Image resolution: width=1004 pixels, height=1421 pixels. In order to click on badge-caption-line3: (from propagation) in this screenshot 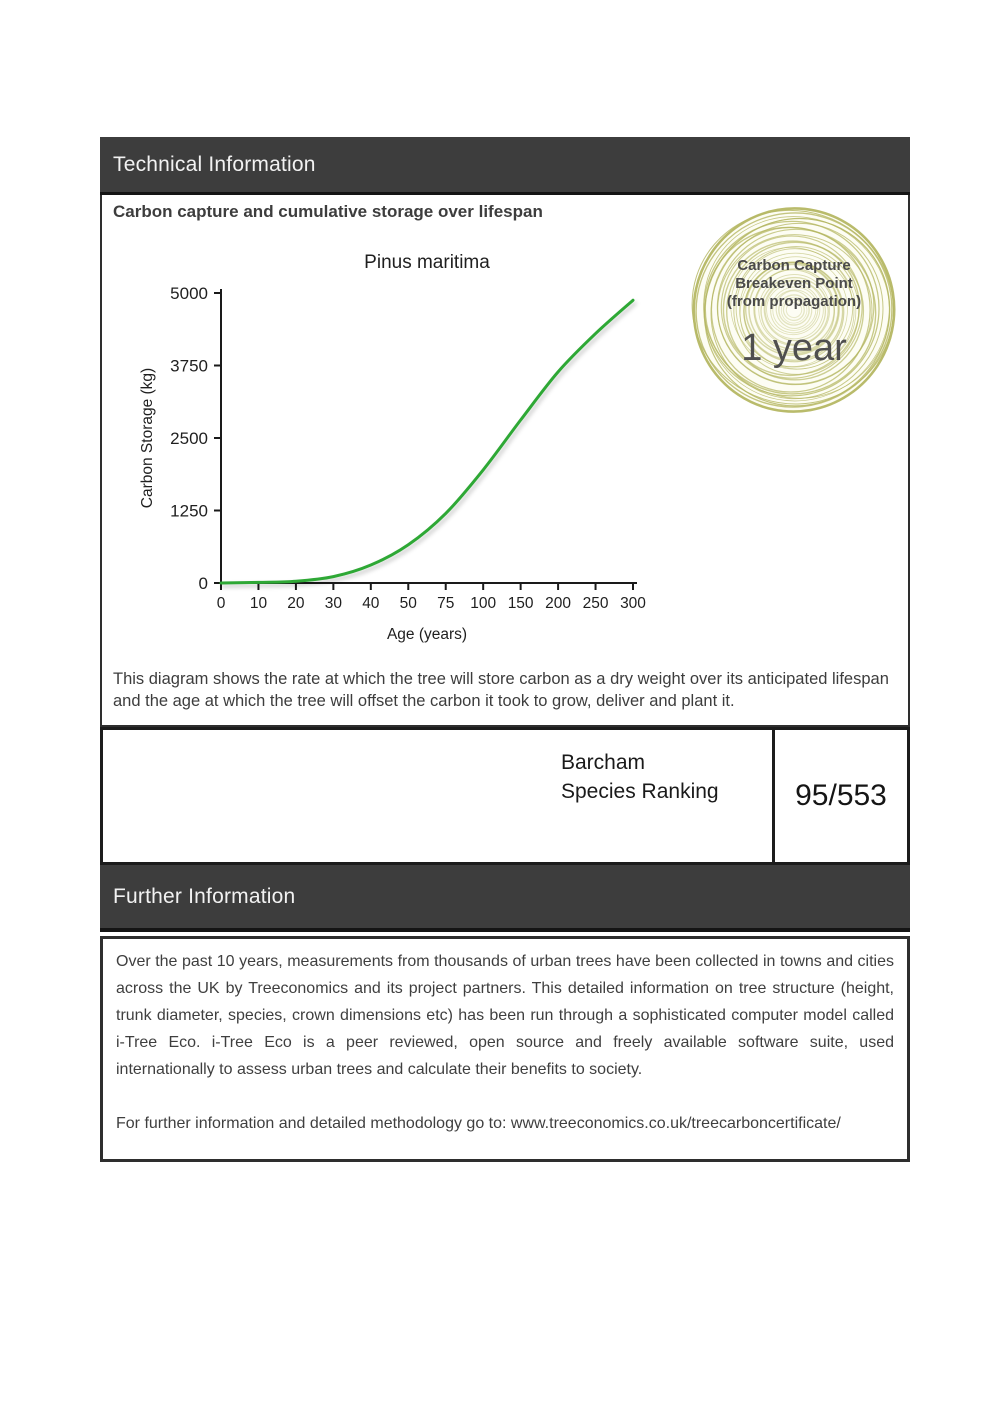, I will do `click(794, 301)`.